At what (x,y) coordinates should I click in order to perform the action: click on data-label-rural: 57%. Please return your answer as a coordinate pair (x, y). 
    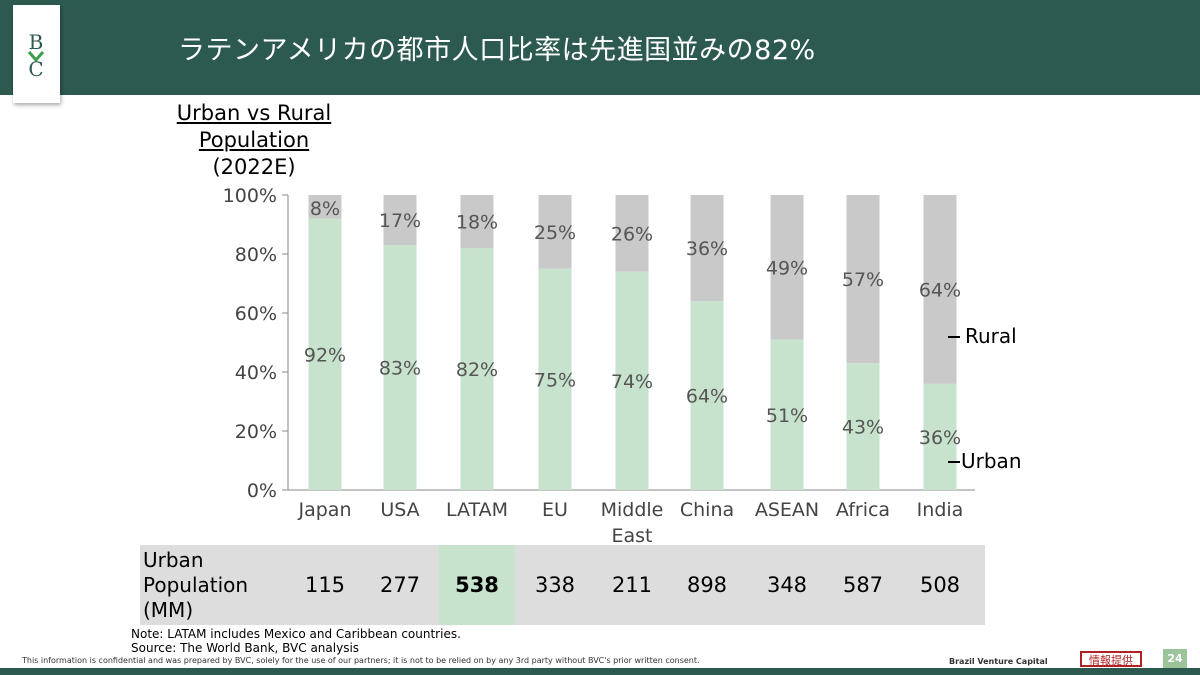
    Looking at the image, I should click on (863, 280).